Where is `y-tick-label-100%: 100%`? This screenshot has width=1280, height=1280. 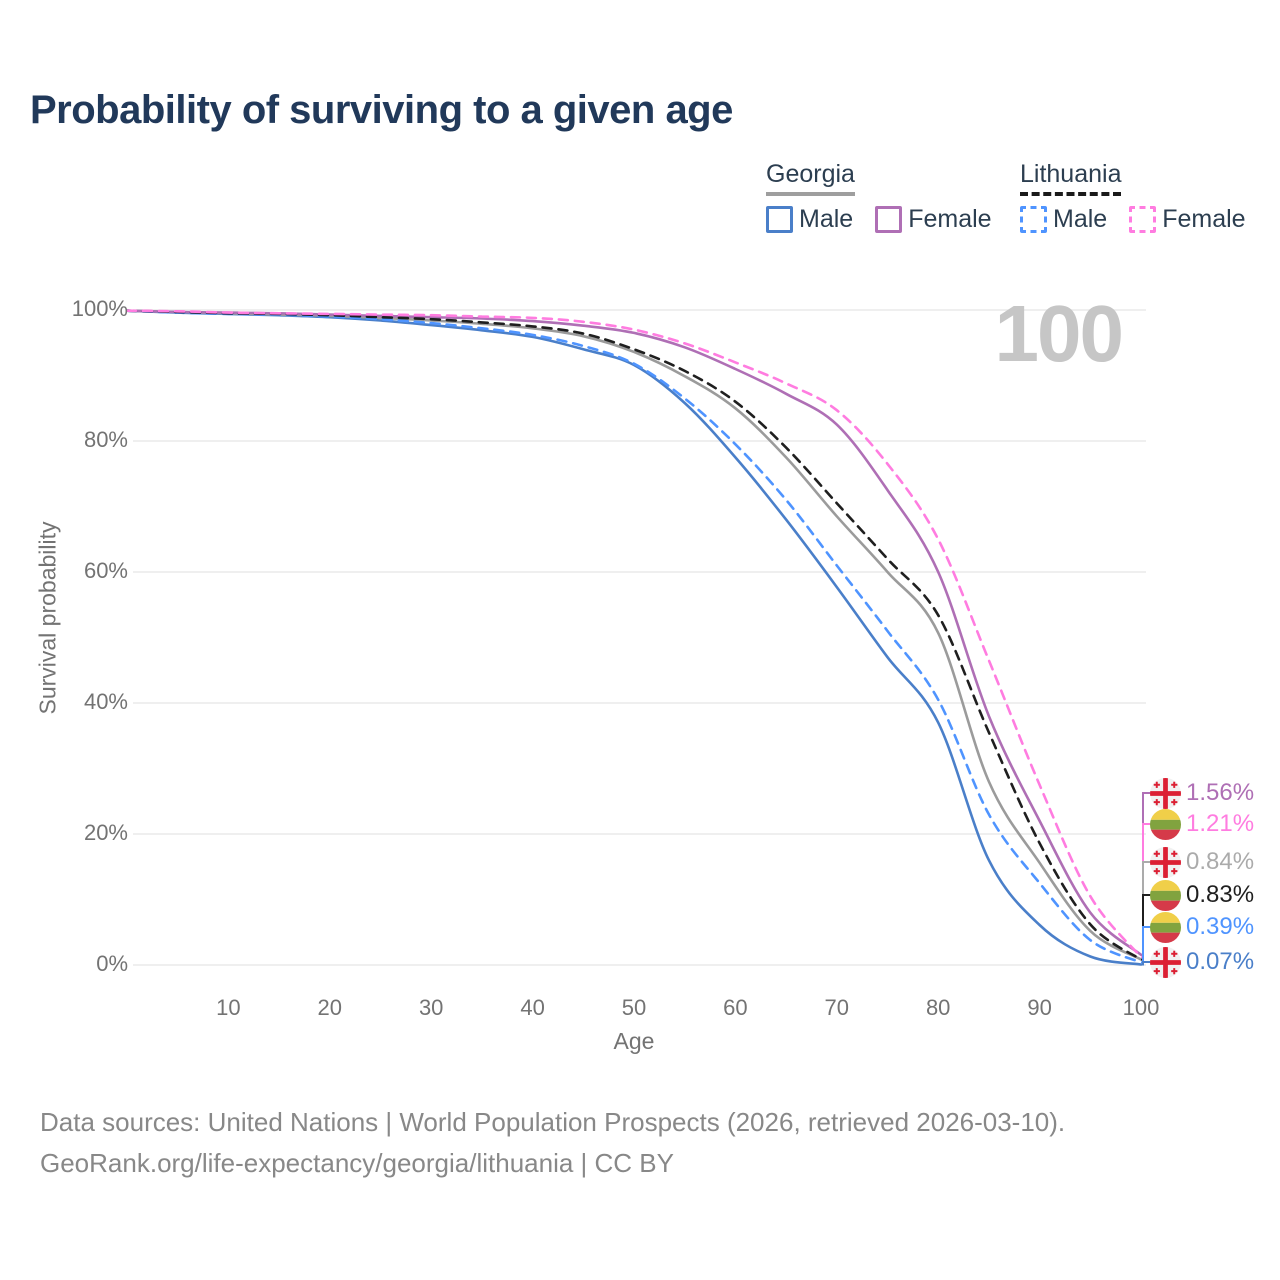
y-tick-label-100%: 100% is located at coordinates (99, 308).